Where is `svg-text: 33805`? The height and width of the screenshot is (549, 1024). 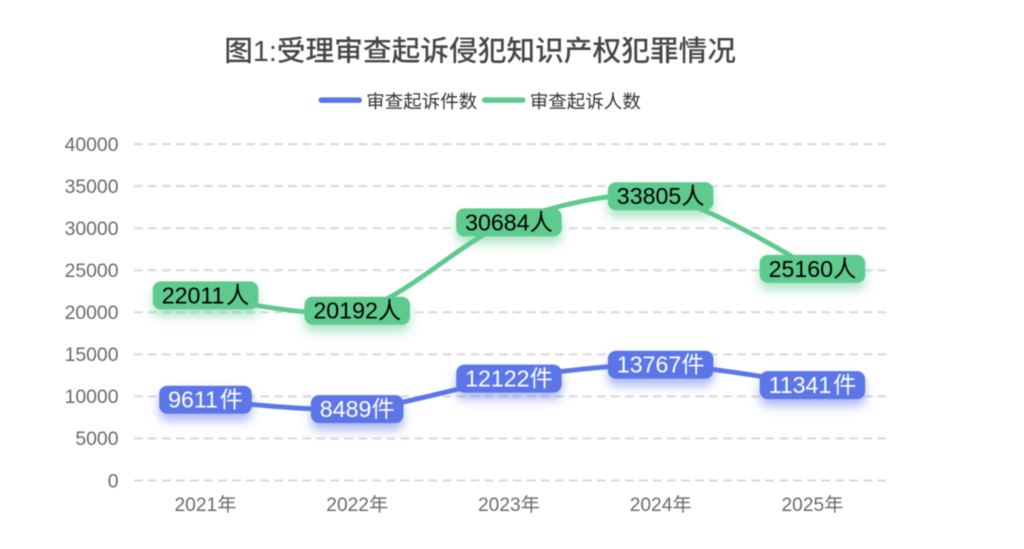 svg-text: 33805 is located at coordinates (649, 196).